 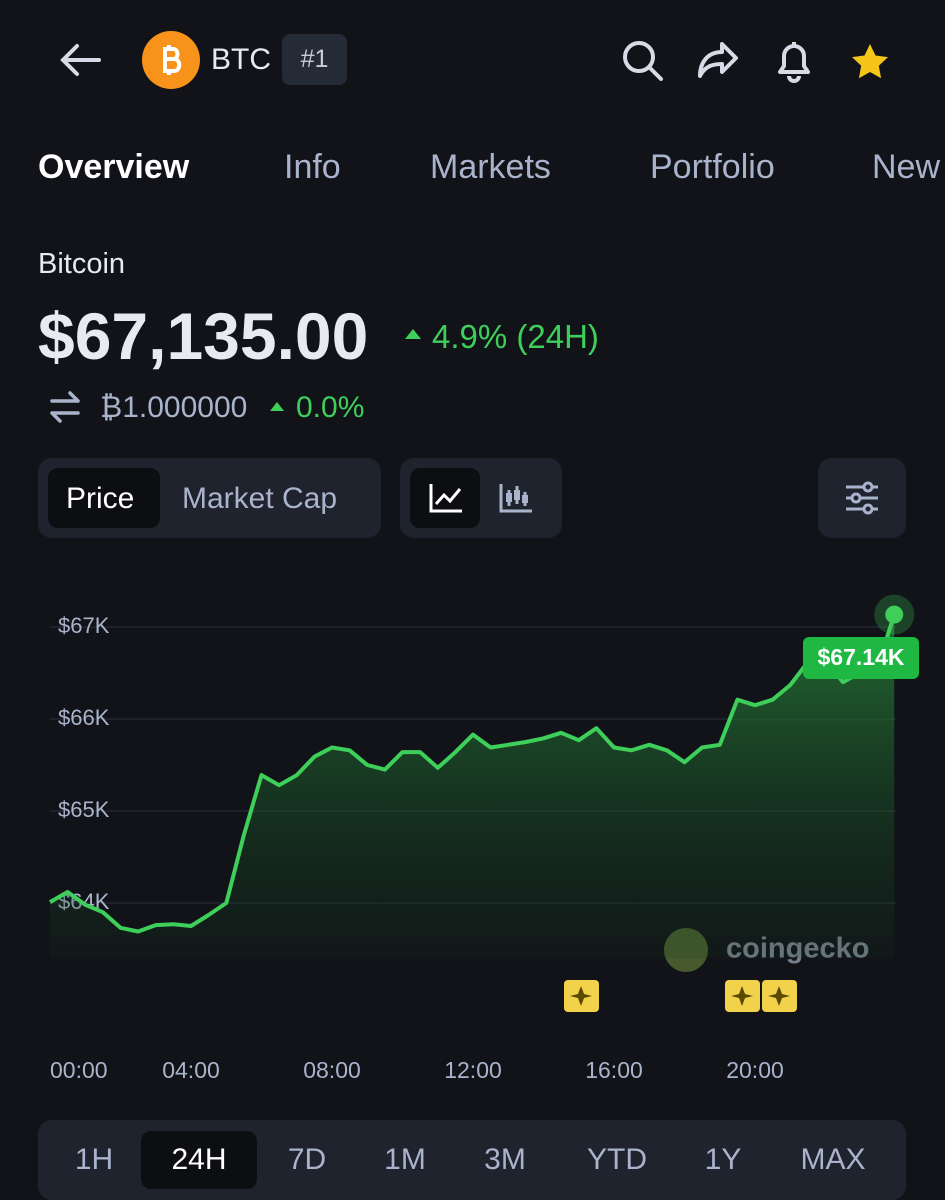 I want to click on sliders-icon, so click(x=862, y=498).